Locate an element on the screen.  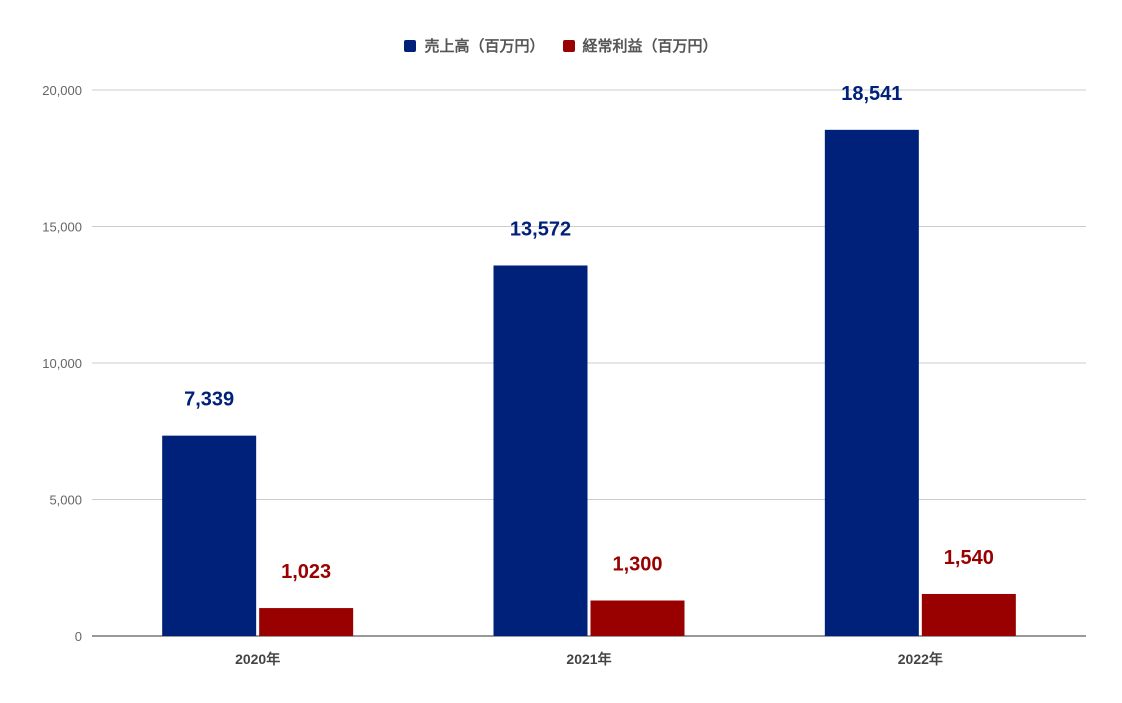
data-label-profit: 1,540 is located at coordinates (969, 558).